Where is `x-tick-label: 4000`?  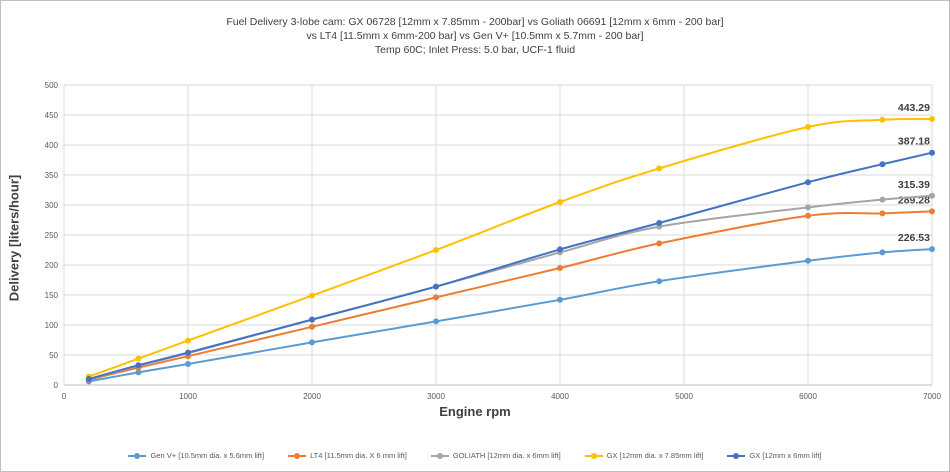
x-tick-label: 4000 is located at coordinates (560, 396).